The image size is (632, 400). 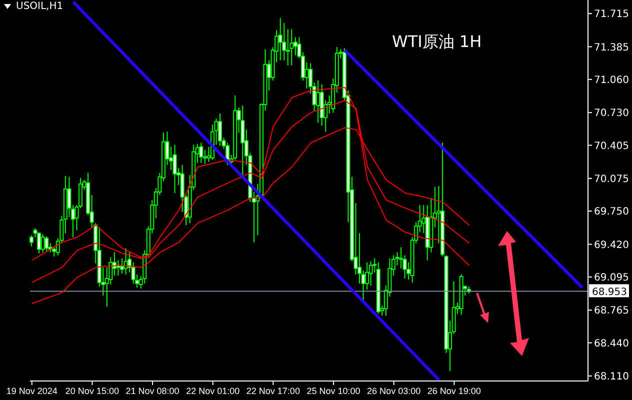 What do you see at coordinates (273, 391) in the screenshot?
I see `x-tick-label: 22 Nov 17:00` at bounding box center [273, 391].